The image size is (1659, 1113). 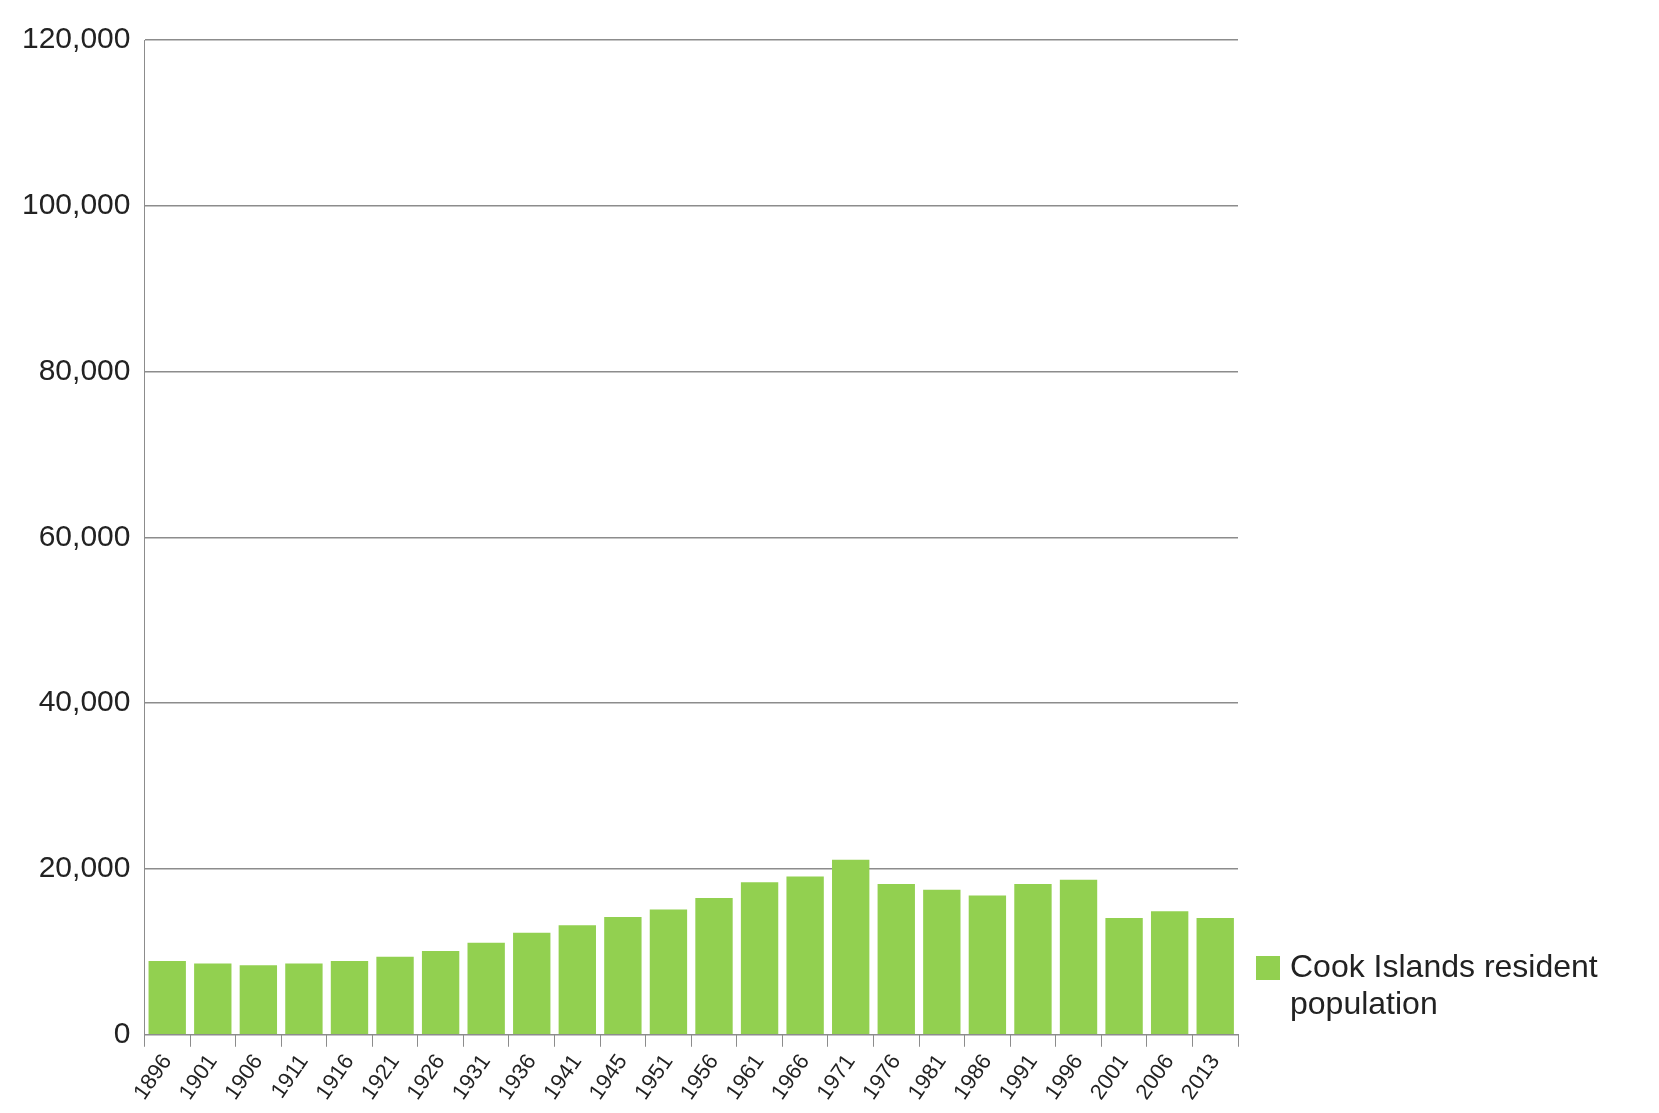 What do you see at coordinates (84, 535) in the screenshot?
I see `y-tick-label: 60,000` at bounding box center [84, 535].